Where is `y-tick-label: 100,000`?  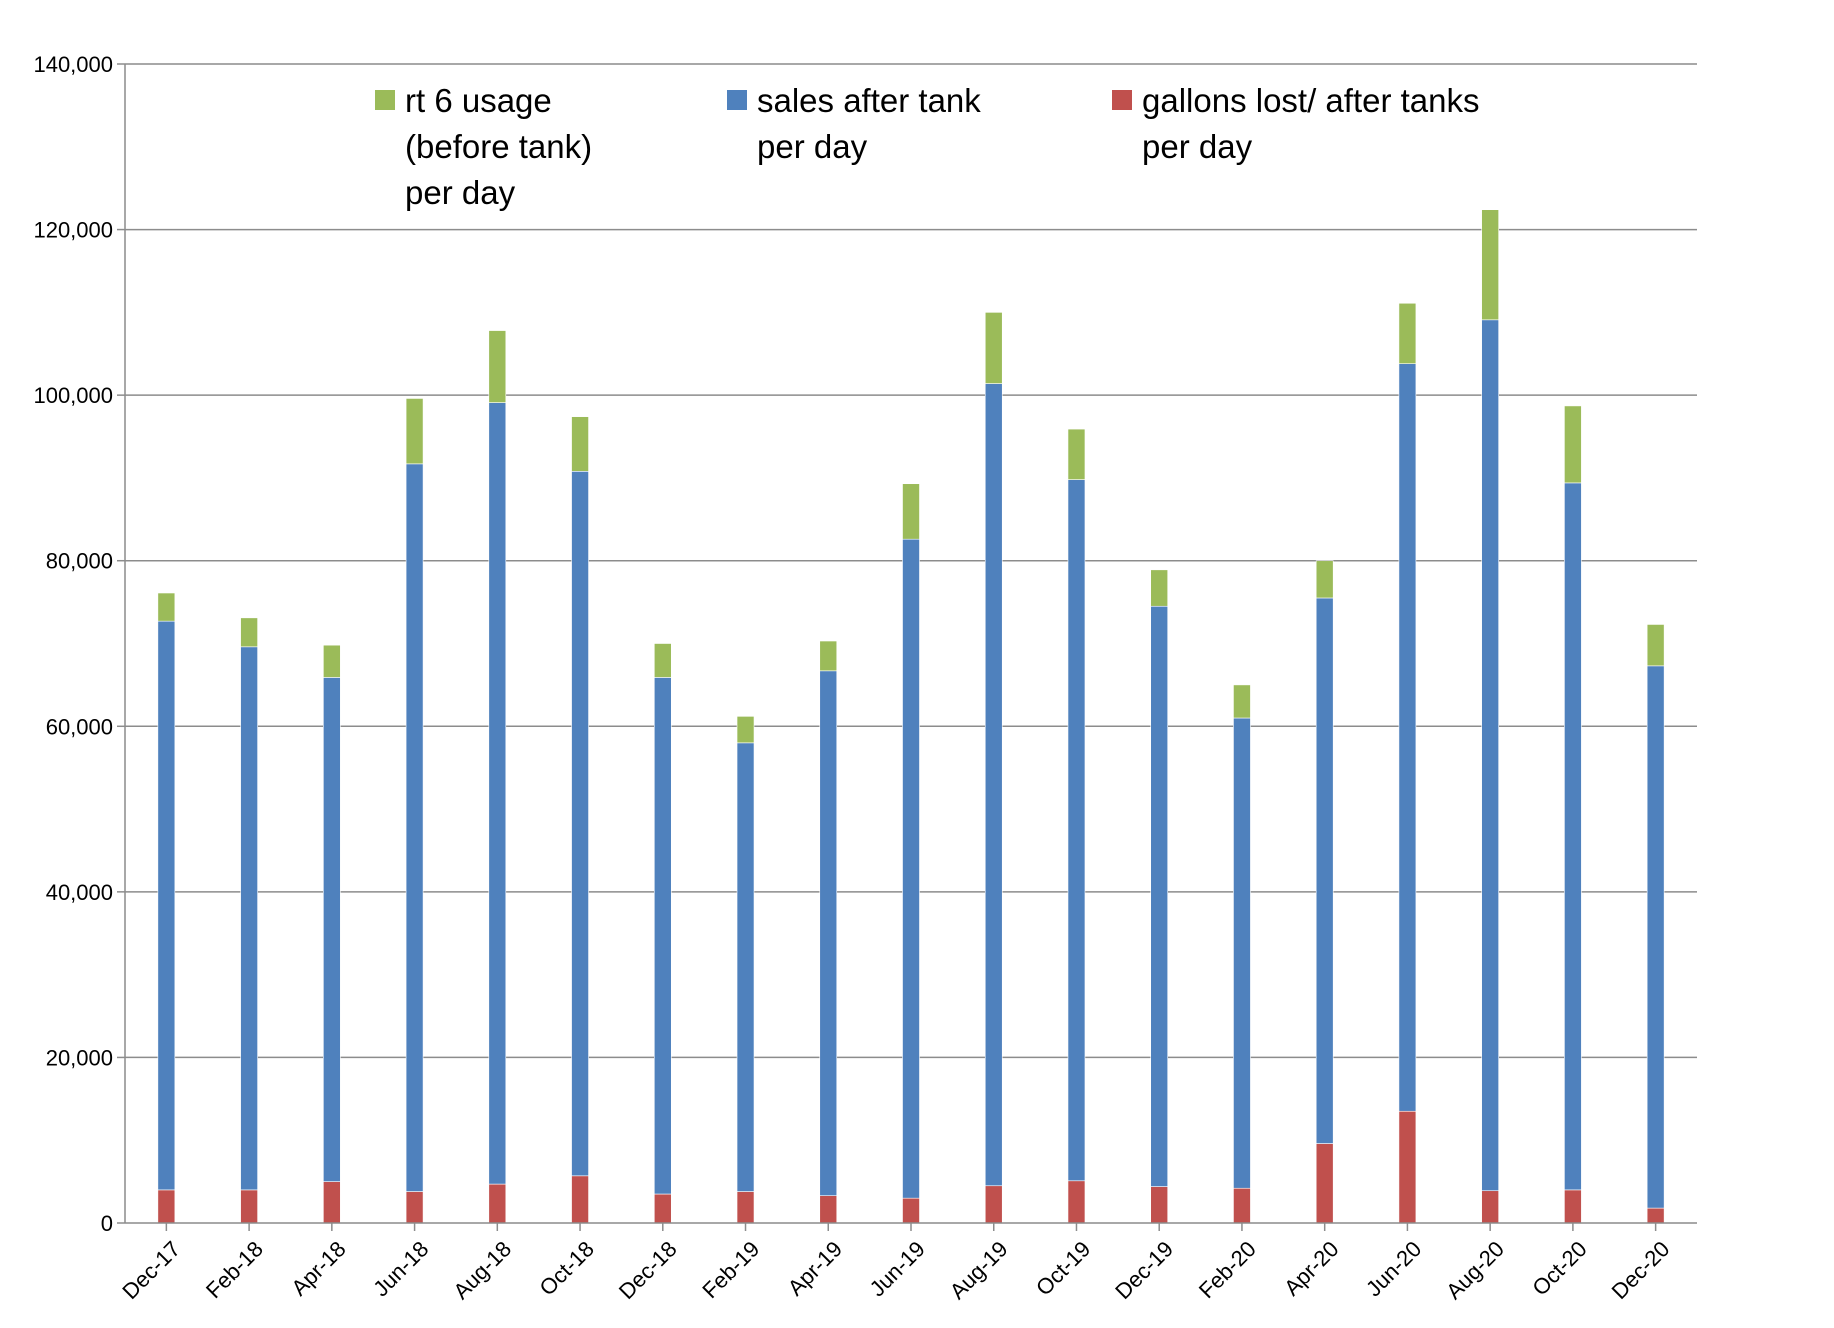
y-tick-label: 100,000 is located at coordinates (73, 395).